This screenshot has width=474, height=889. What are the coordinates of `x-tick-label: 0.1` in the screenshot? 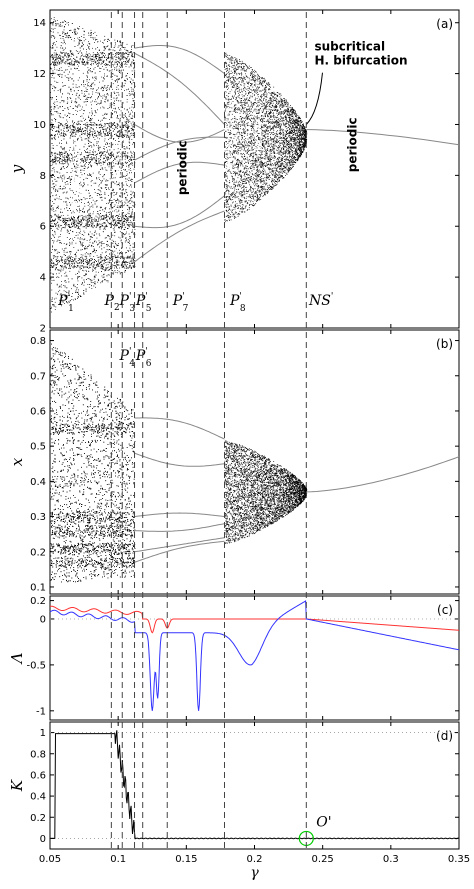 It's located at (118, 859).